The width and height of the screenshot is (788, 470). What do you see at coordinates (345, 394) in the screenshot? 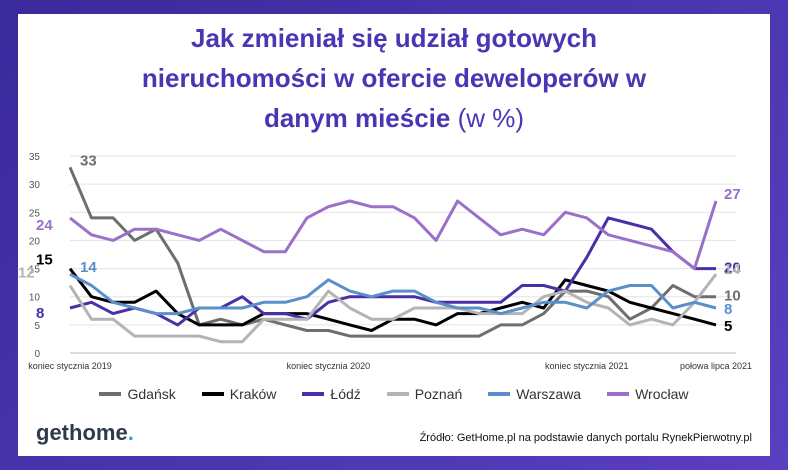
I see `legend-label: Łódź` at bounding box center [345, 394].